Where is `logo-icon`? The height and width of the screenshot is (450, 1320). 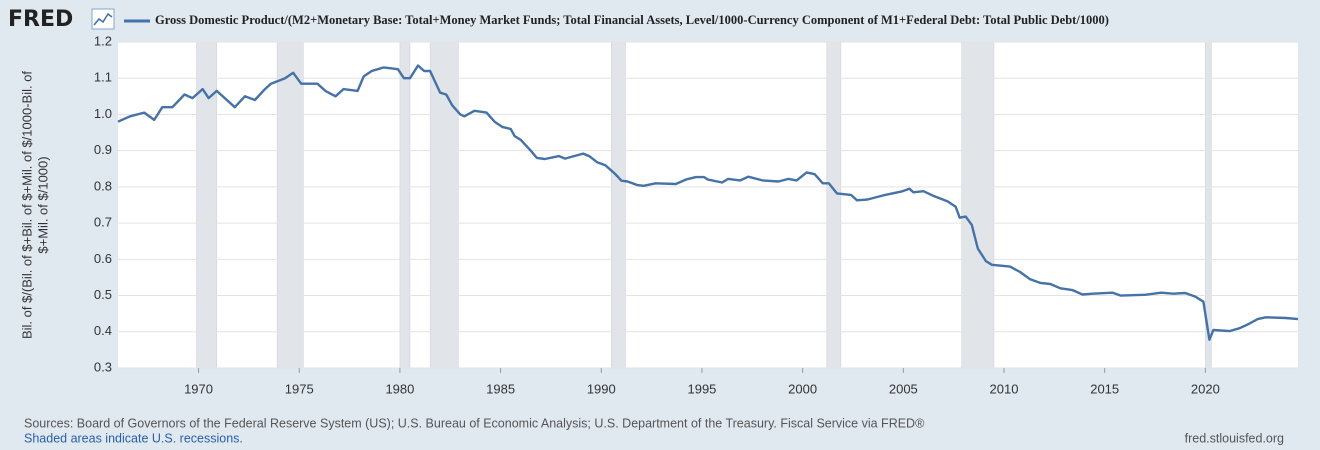 logo-icon is located at coordinates (103, 19).